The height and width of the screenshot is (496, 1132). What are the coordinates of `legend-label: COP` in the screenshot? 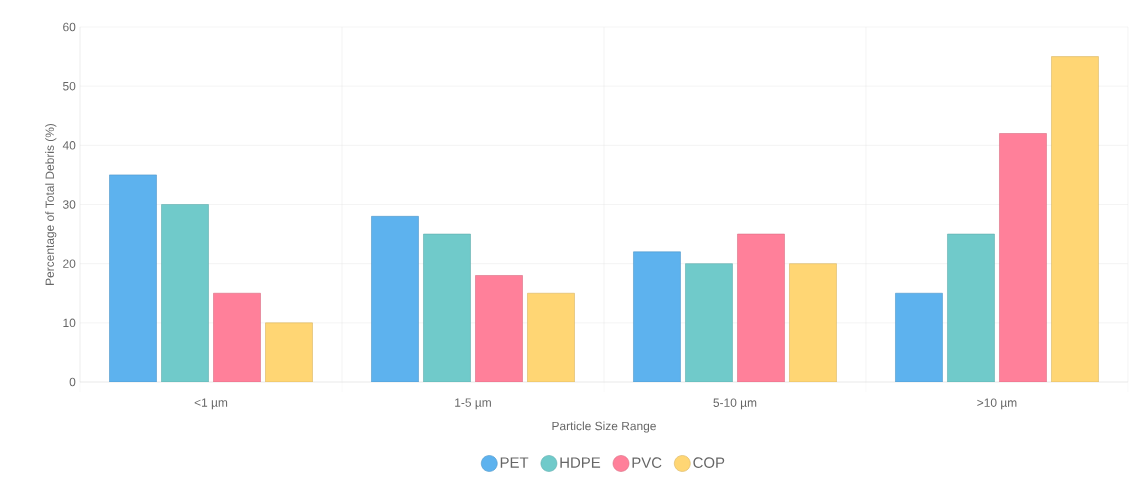 It's located at (709, 462).